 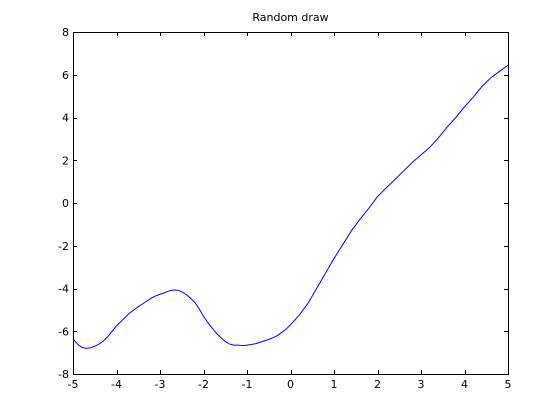 I want to click on x-tick-label: -3, so click(x=160, y=384).